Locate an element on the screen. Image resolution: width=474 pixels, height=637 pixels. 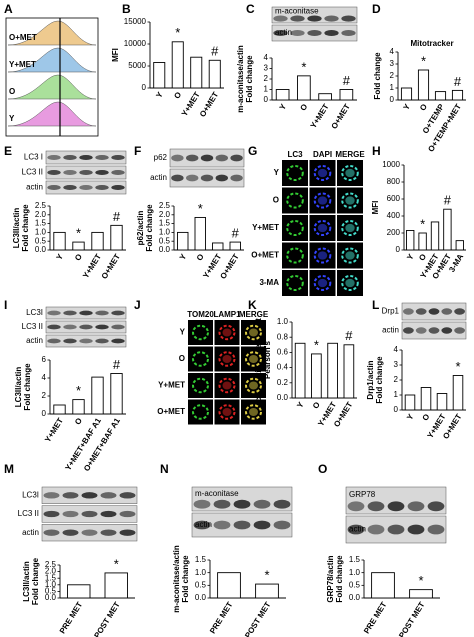
y-tick-label: 2.5 is located at coordinates (51, 564).